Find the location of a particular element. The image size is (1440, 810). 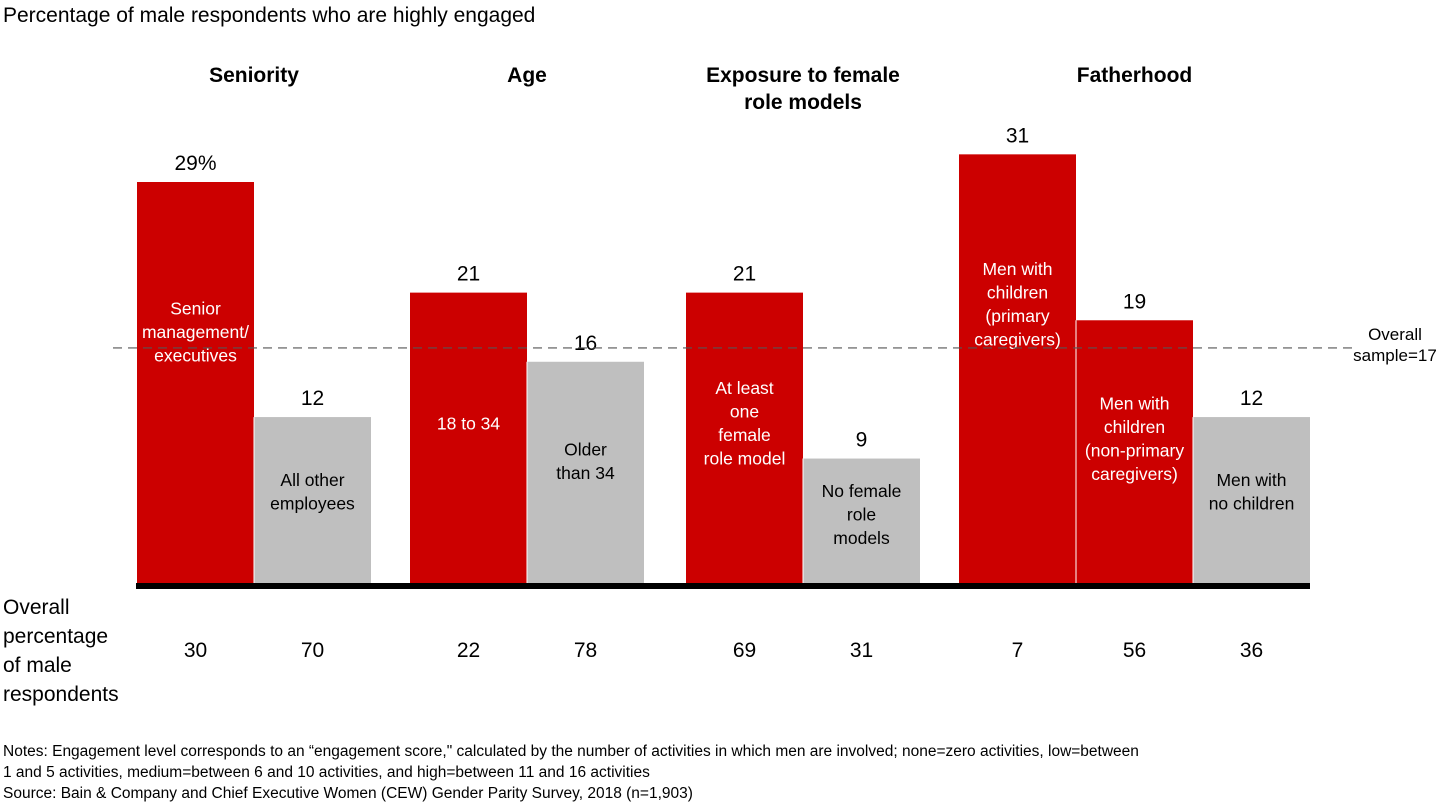

bar-category-label: Older is located at coordinates (585, 450).